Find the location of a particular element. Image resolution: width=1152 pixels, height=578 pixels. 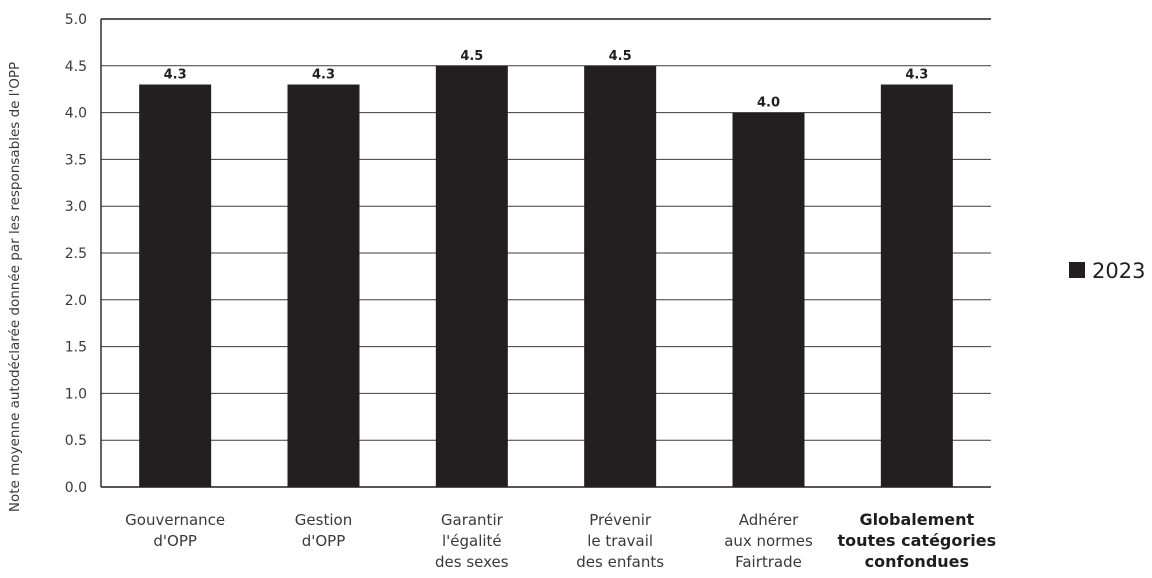

x-tick-label: Fairtrade is located at coordinates (768, 562).